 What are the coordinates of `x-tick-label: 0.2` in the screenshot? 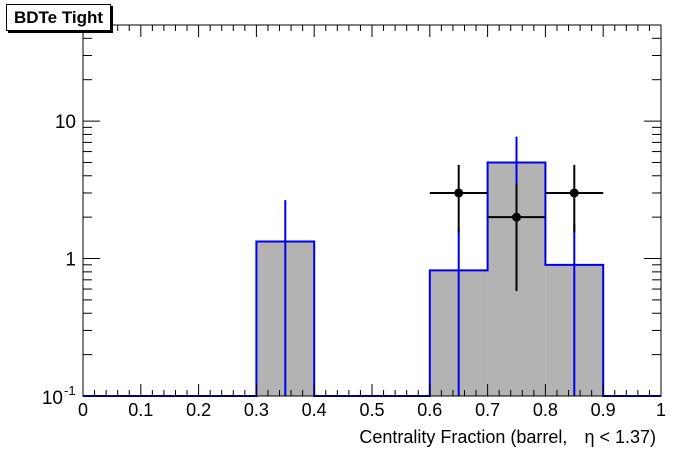 It's located at (198, 410).